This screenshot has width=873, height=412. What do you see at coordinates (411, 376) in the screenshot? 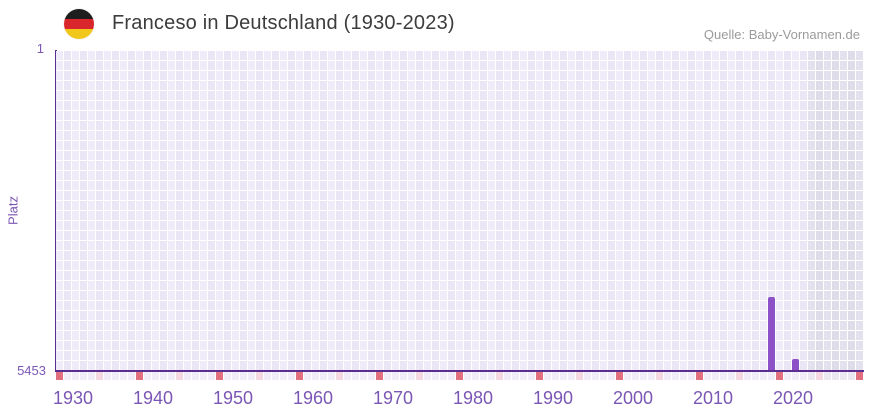
I see `year-marker-1974` at bounding box center [411, 376].